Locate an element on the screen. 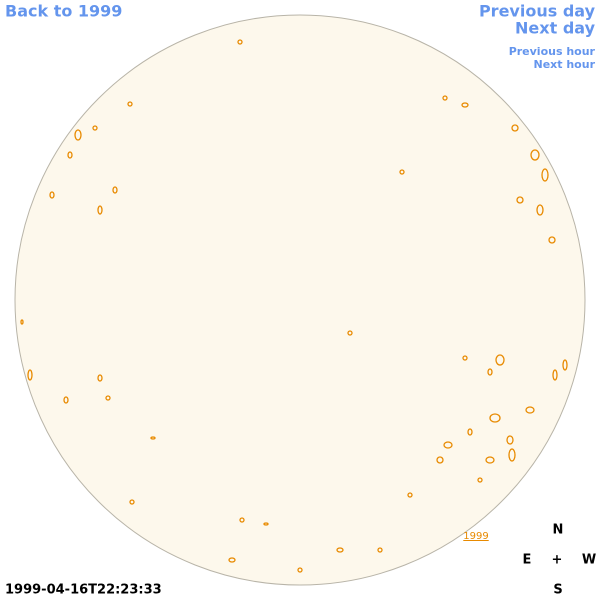  compass-south: S is located at coordinates (557, 590).